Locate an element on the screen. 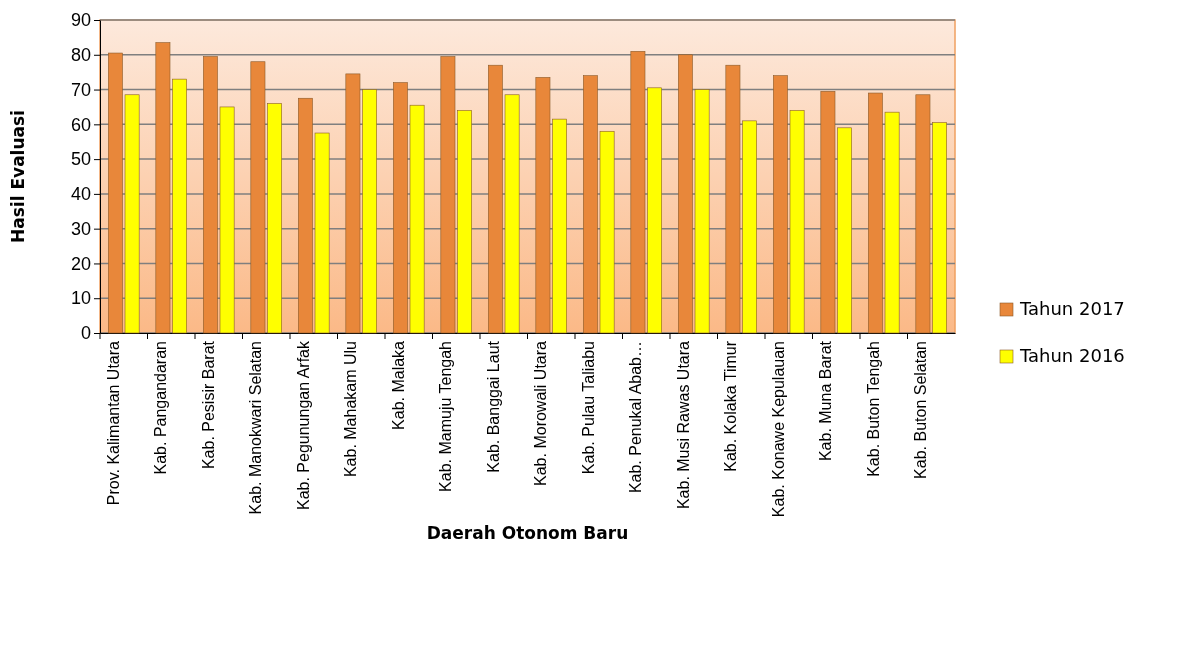  x-tick-label: Kab. Pegunungan Arfak is located at coordinates (303, 425).